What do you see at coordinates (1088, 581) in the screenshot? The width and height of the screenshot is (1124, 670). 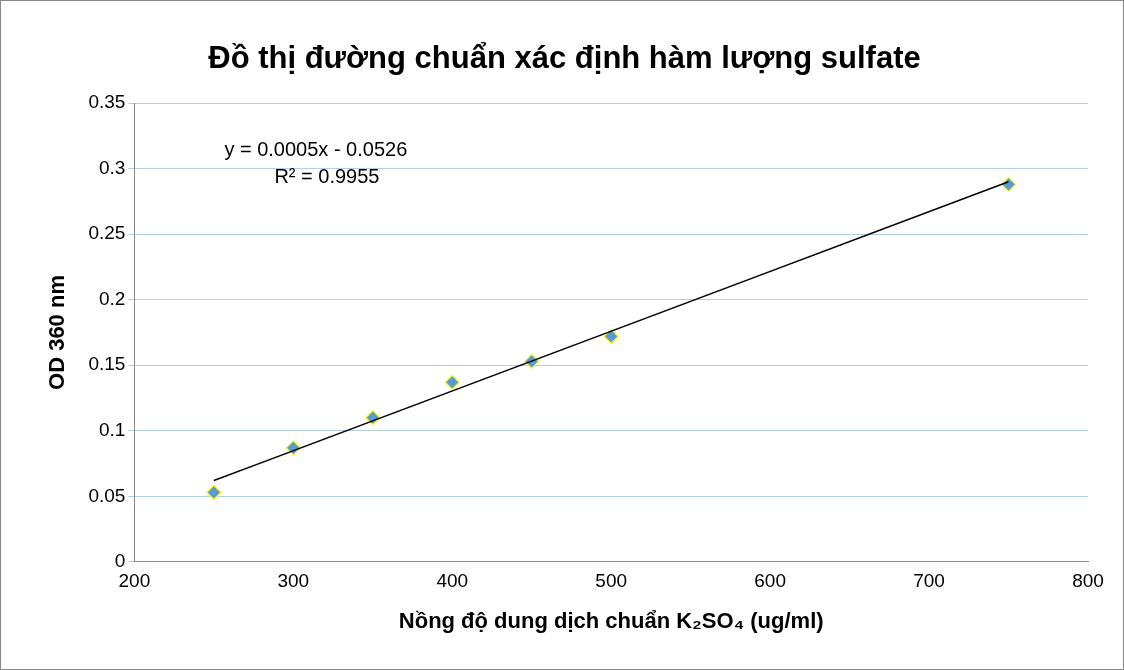 I see `x-tick-label: 800` at bounding box center [1088, 581].